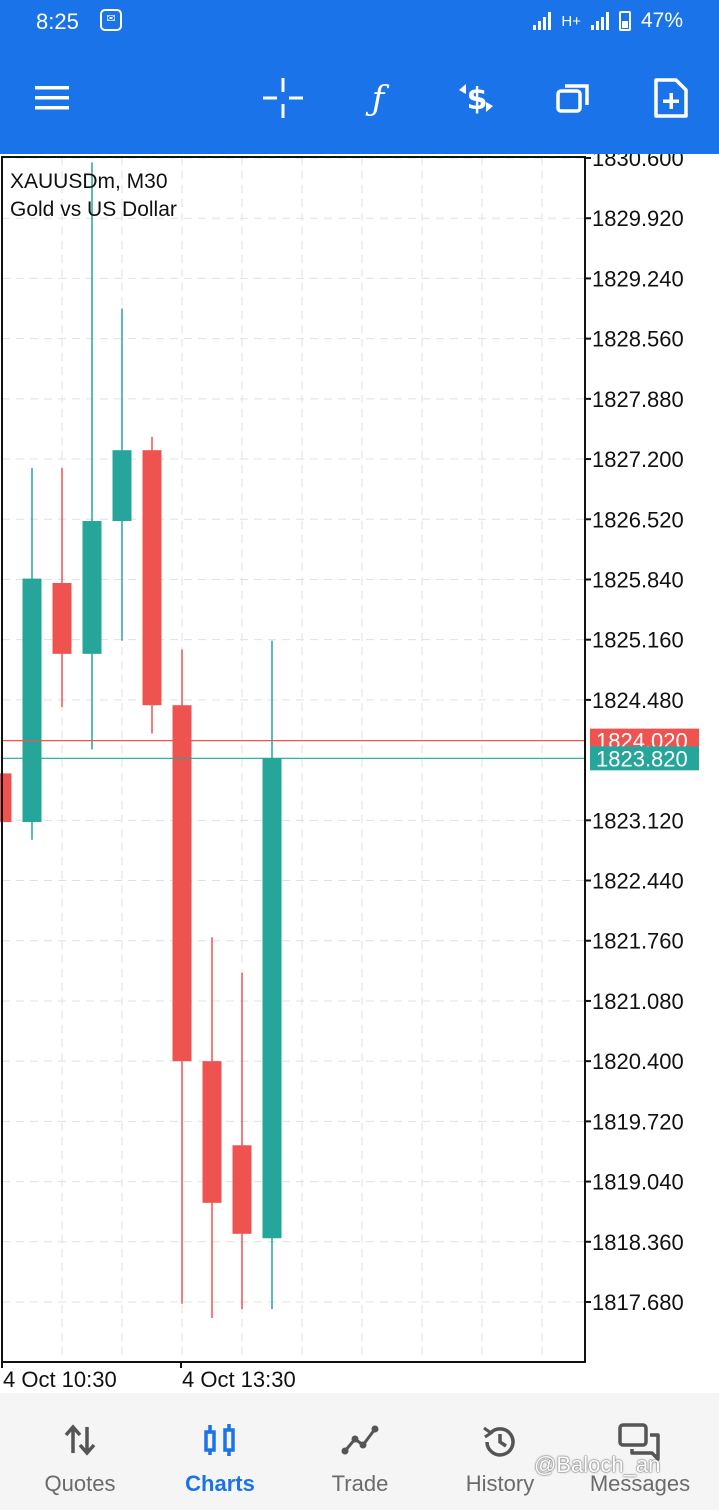 This screenshot has width=719, height=1510. I want to click on chart-symbol-timeframe: XAUUSDm, M30, so click(89, 181).